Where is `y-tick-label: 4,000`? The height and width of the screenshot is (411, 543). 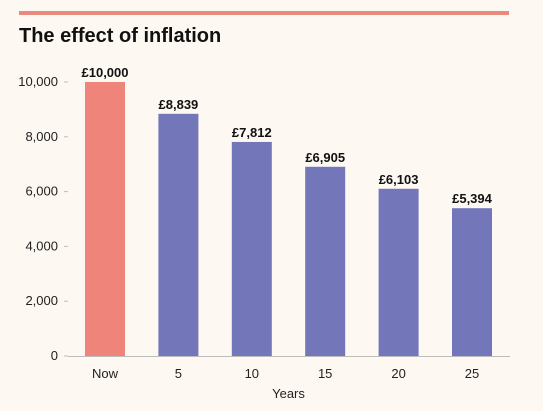
y-tick-label: 4,000 is located at coordinates (41, 245).